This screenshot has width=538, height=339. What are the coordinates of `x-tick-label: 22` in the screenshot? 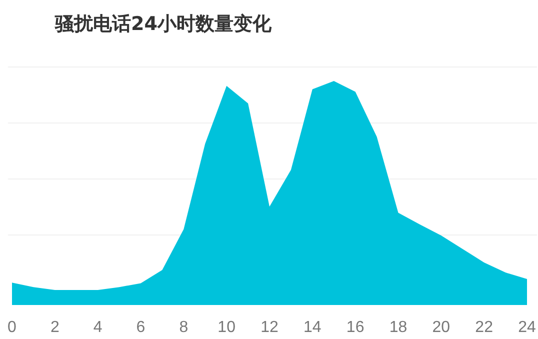 It's located at (484, 327).